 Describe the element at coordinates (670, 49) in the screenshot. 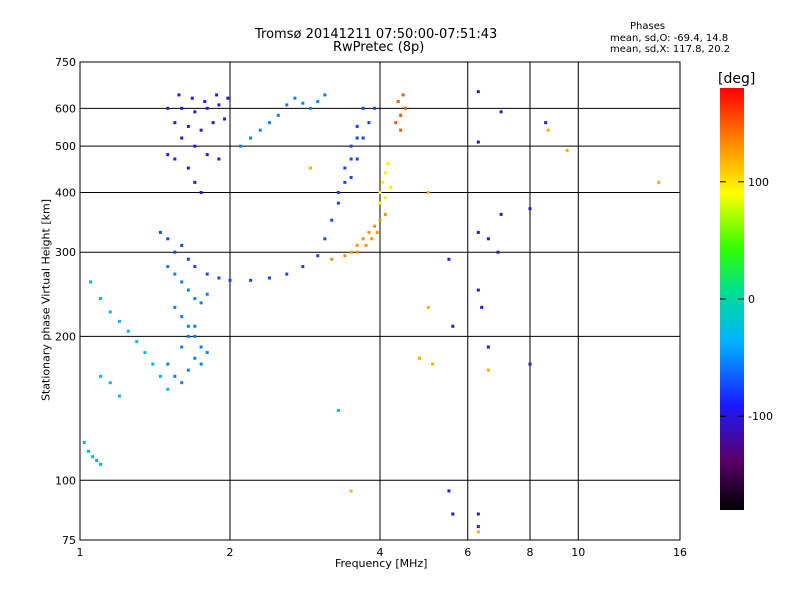

I see `phases-x-stats: mean, sd,X: 117.8, 20.2` at that location.